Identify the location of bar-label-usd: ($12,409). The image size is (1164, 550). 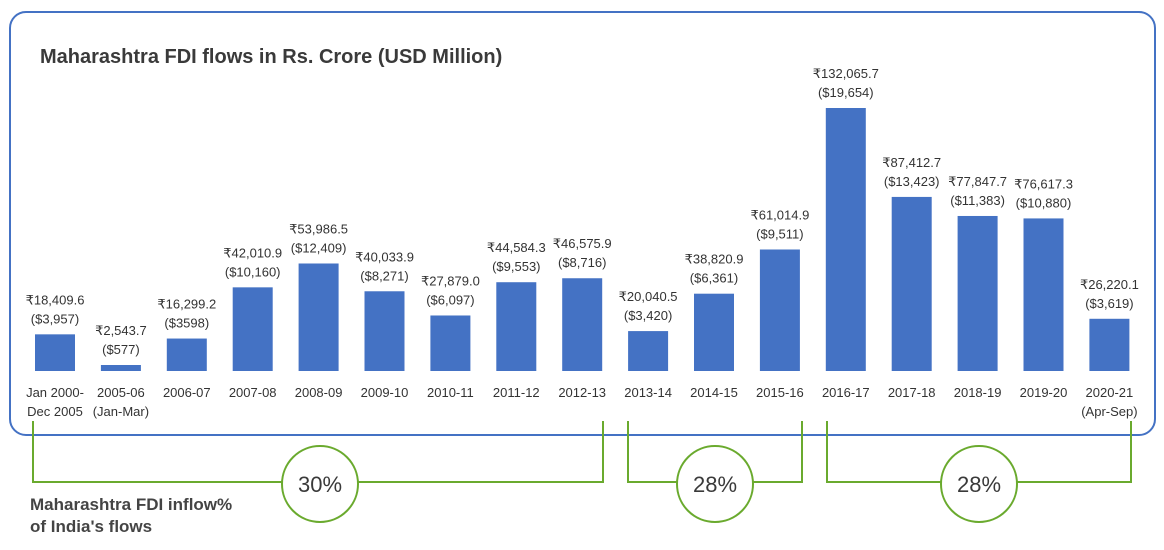
(319, 247).